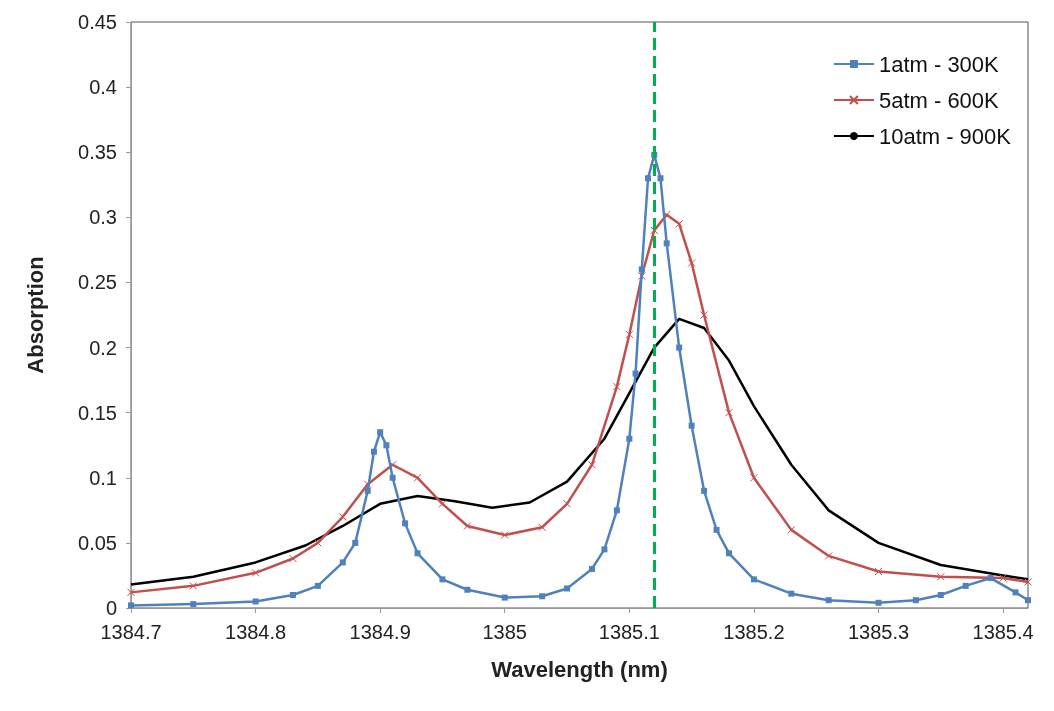 The width and height of the screenshot is (1054, 711). I want to click on y-tick-label: 0.35, so click(97, 152).